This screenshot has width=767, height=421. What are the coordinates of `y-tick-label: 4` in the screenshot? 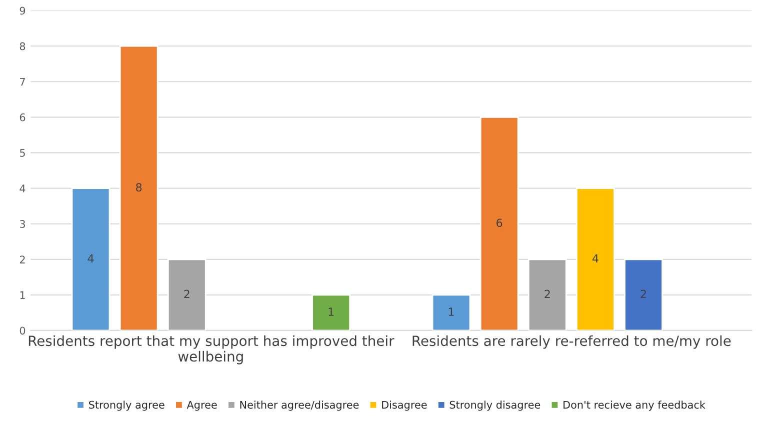 It's located at (23, 188).